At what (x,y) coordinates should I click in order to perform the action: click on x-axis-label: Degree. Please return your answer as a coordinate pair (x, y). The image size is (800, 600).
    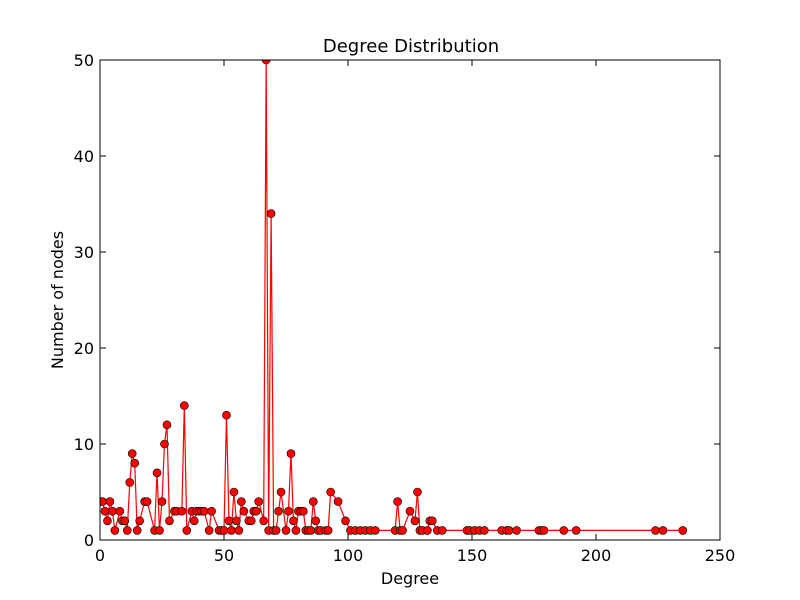
    Looking at the image, I should click on (410, 578).